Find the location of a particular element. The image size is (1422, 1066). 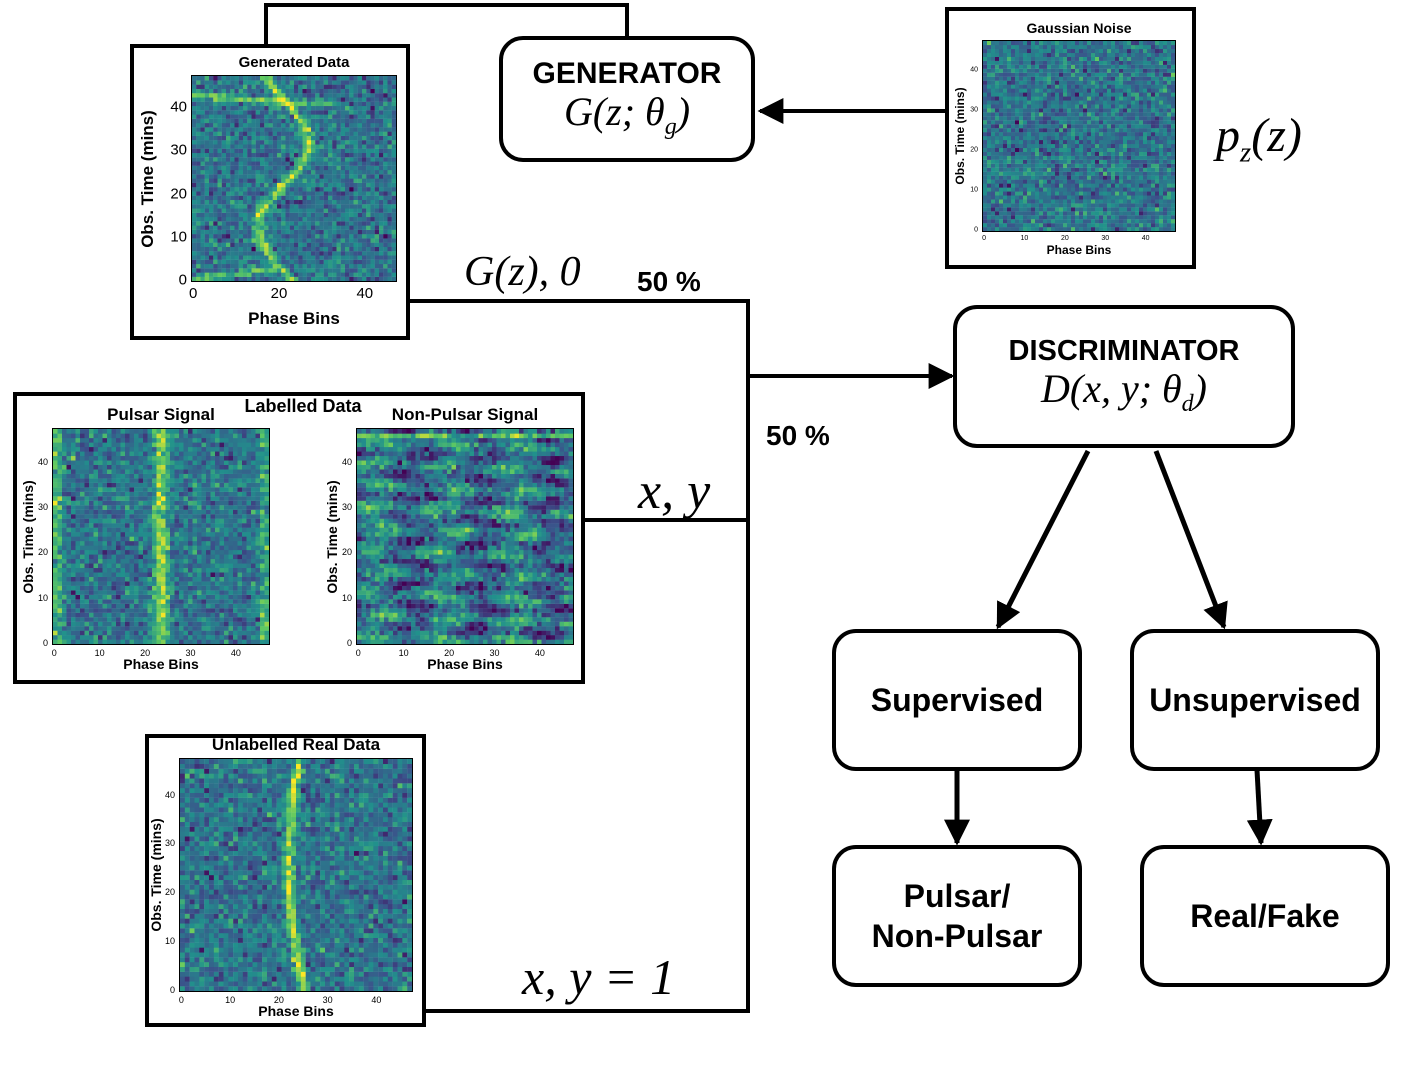

generated-heatmap is located at coordinates (294, 178).